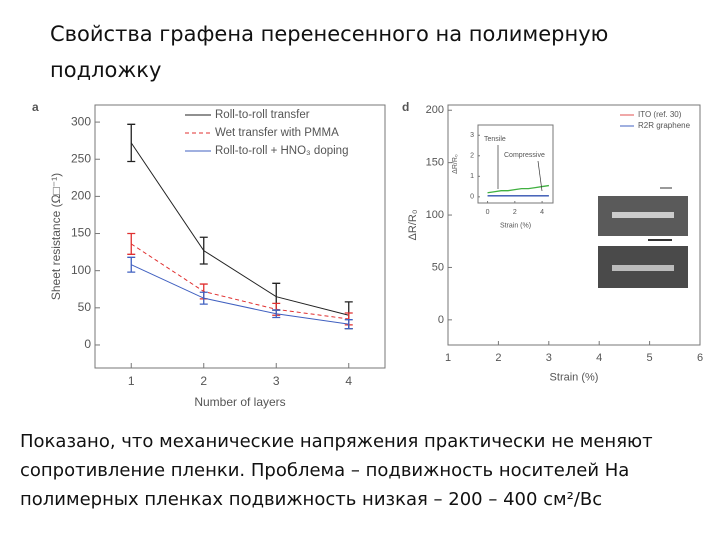 The width and height of the screenshot is (720, 540). What do you see at coordinates (524, 155) in the screenshot?
I see `annotation: Compressive` at bounding box center [524, 155].